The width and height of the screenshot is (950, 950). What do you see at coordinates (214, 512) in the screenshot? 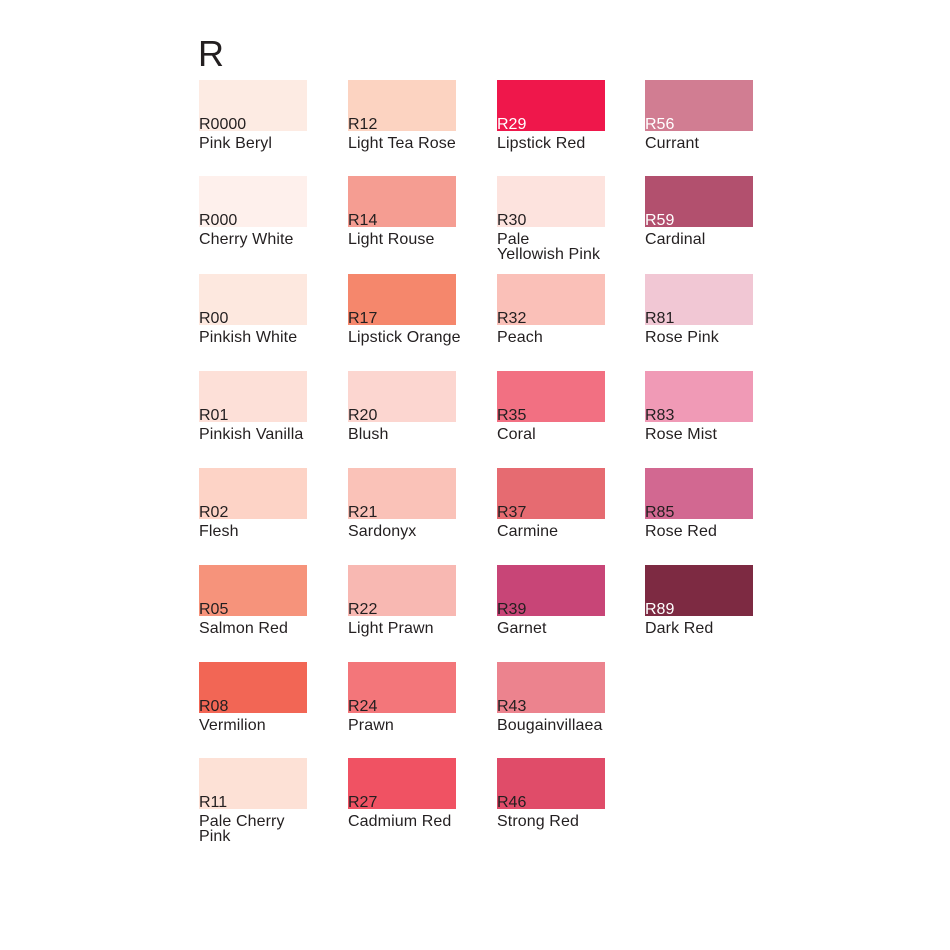
I see `color-code: R02` at bounding box center [214, 512].